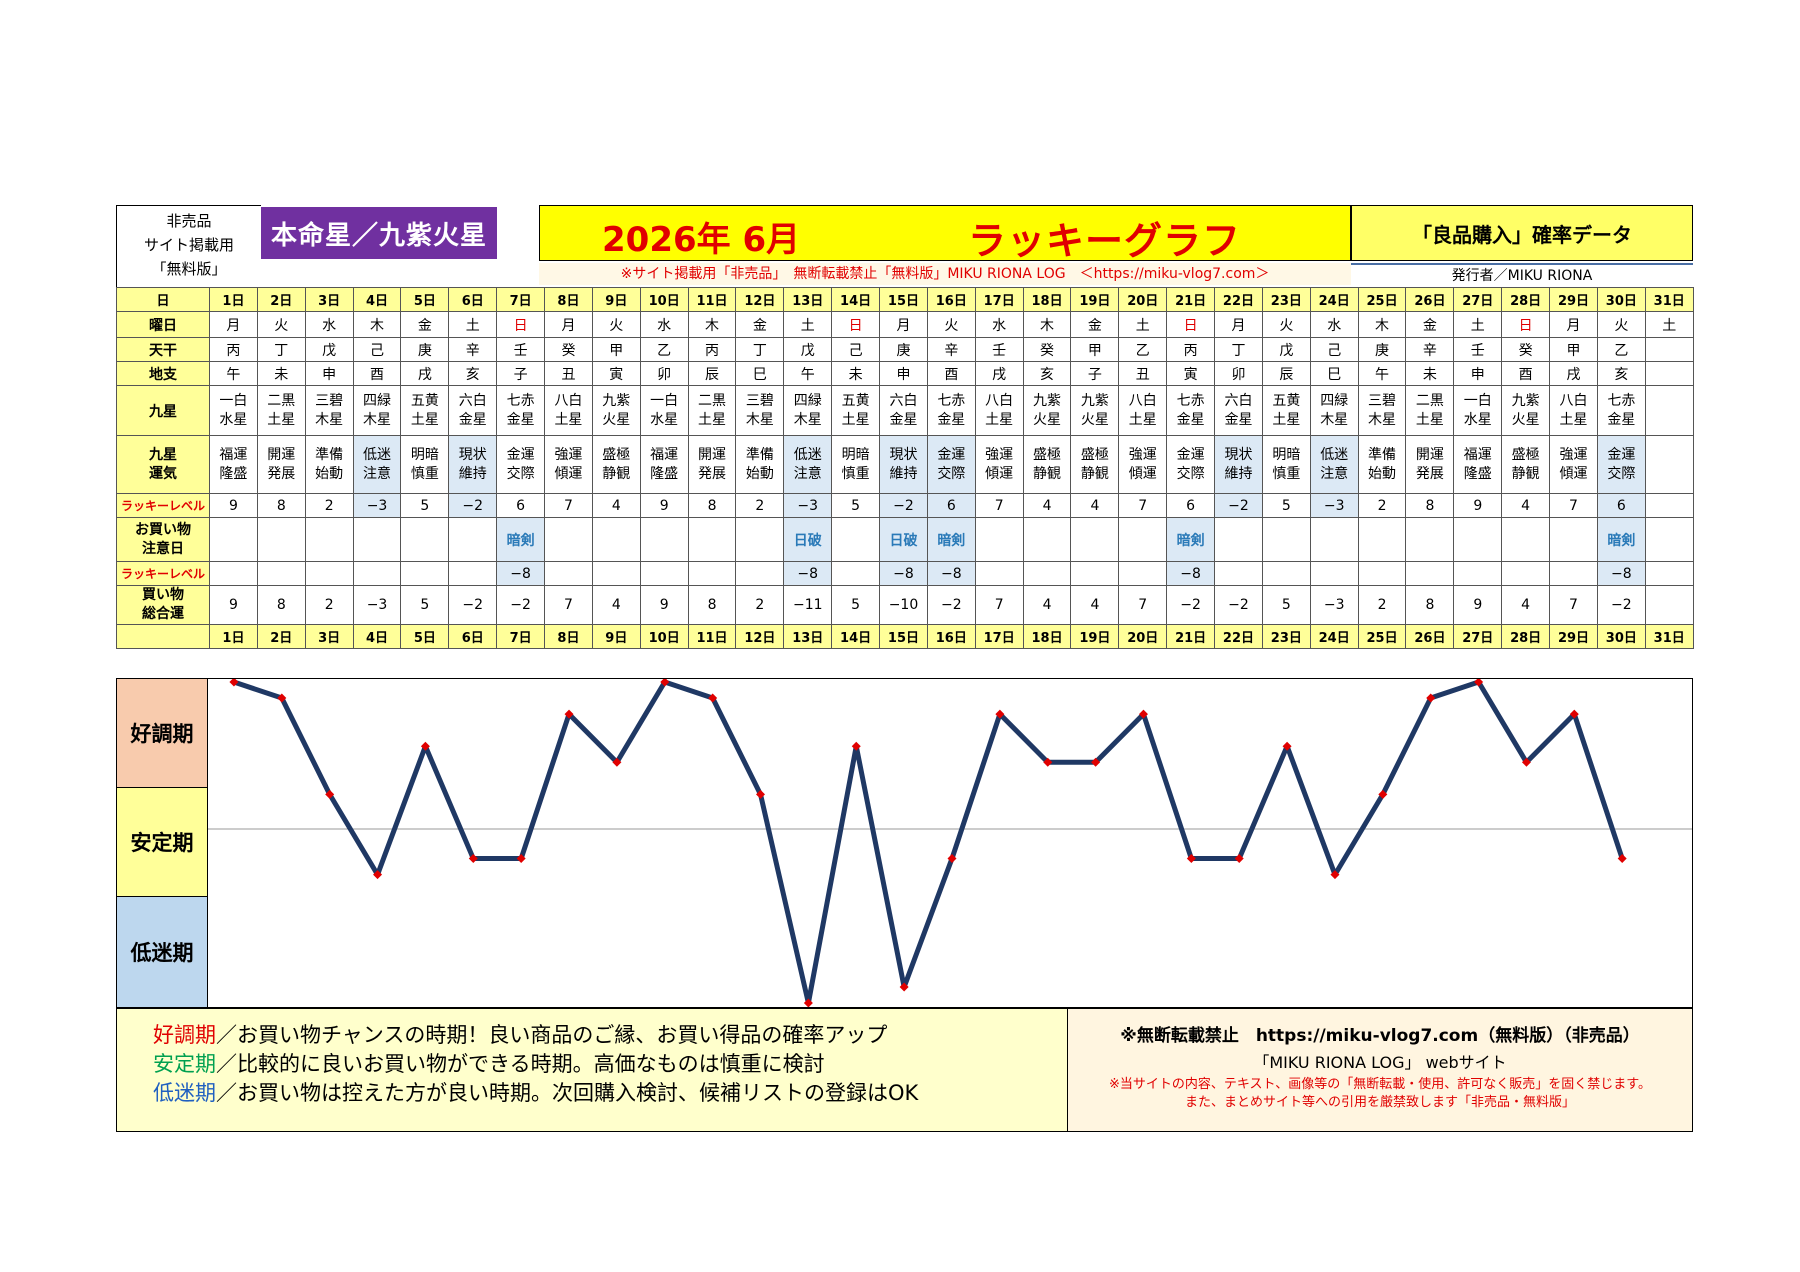 The image size is (1800, 1272). I want to click on cell-line-1: 七赤, so click(951, 400).